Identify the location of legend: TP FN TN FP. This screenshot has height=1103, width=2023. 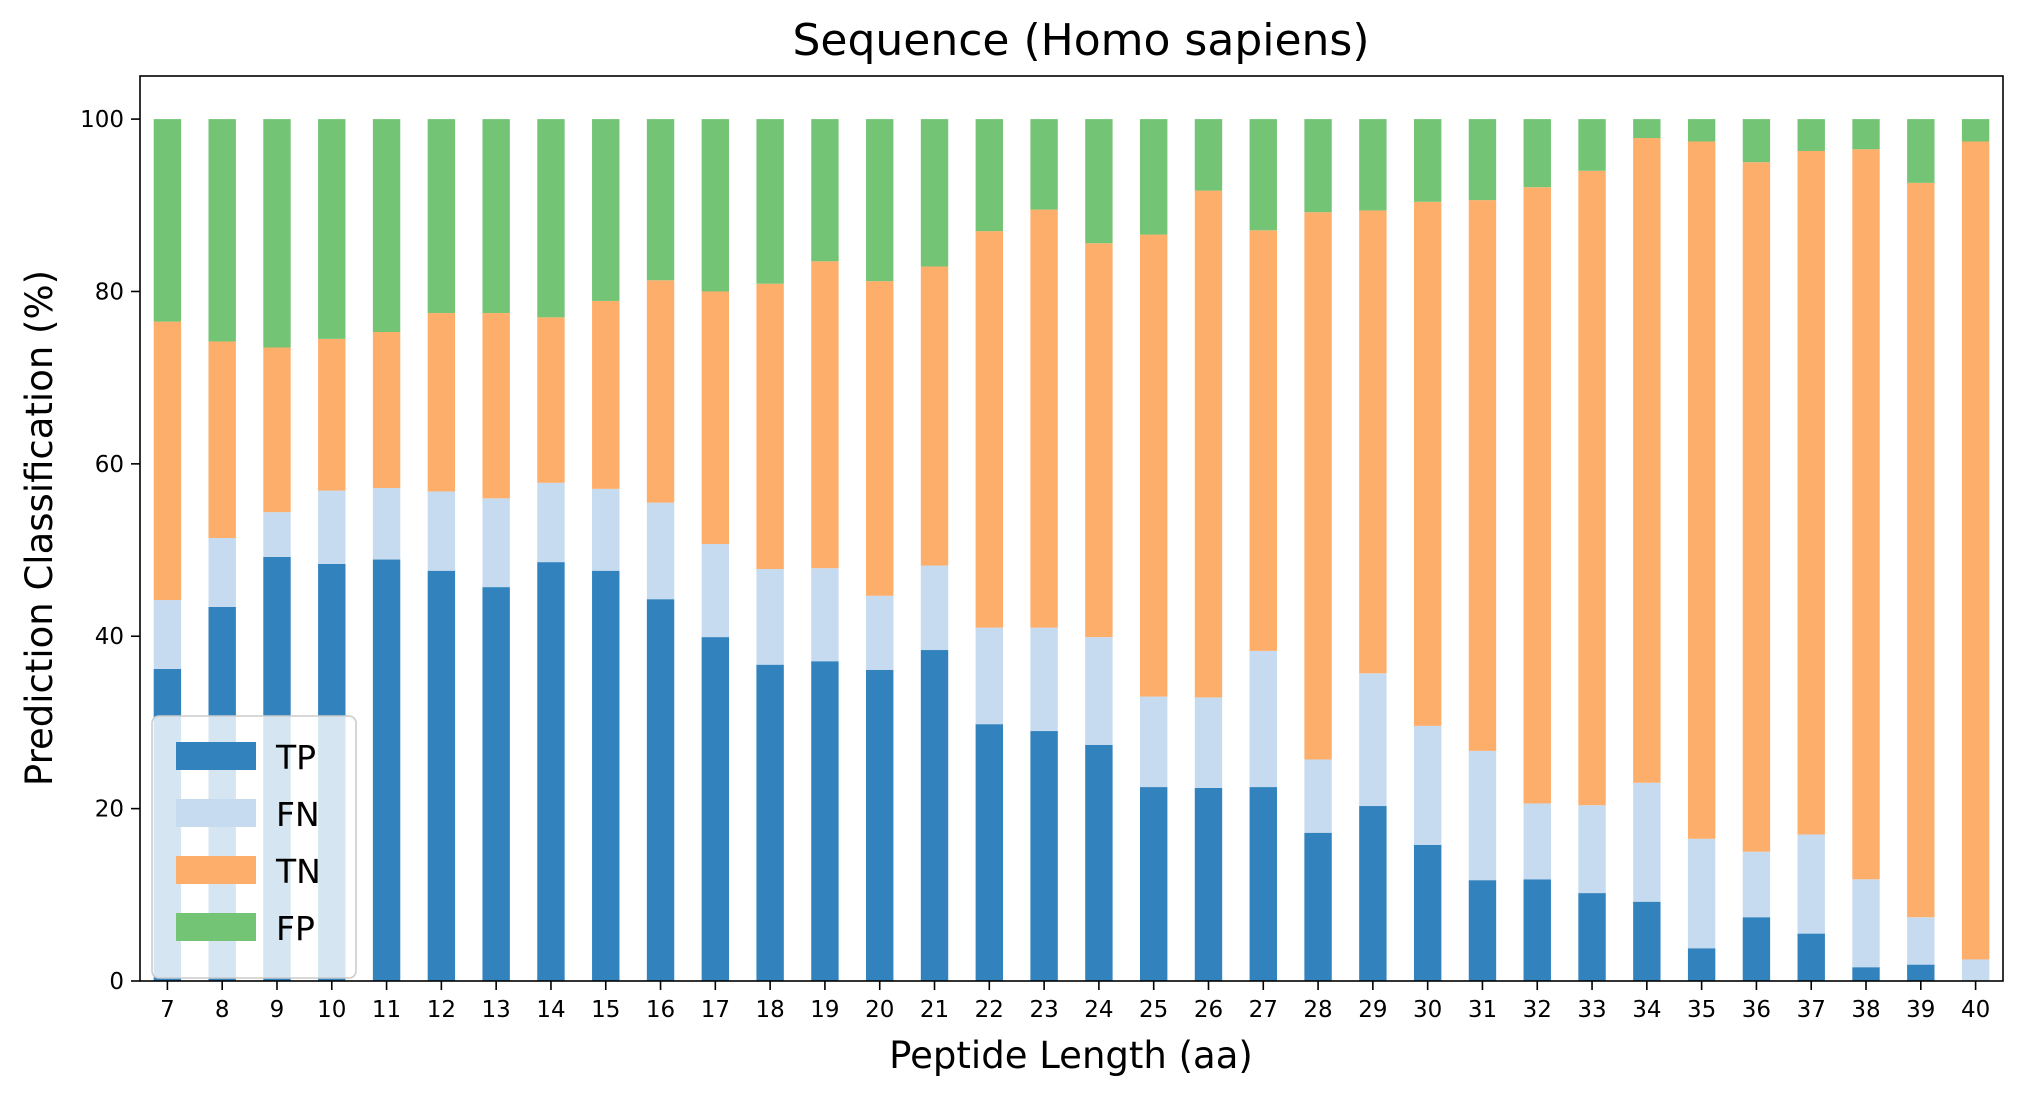
(254, 847).